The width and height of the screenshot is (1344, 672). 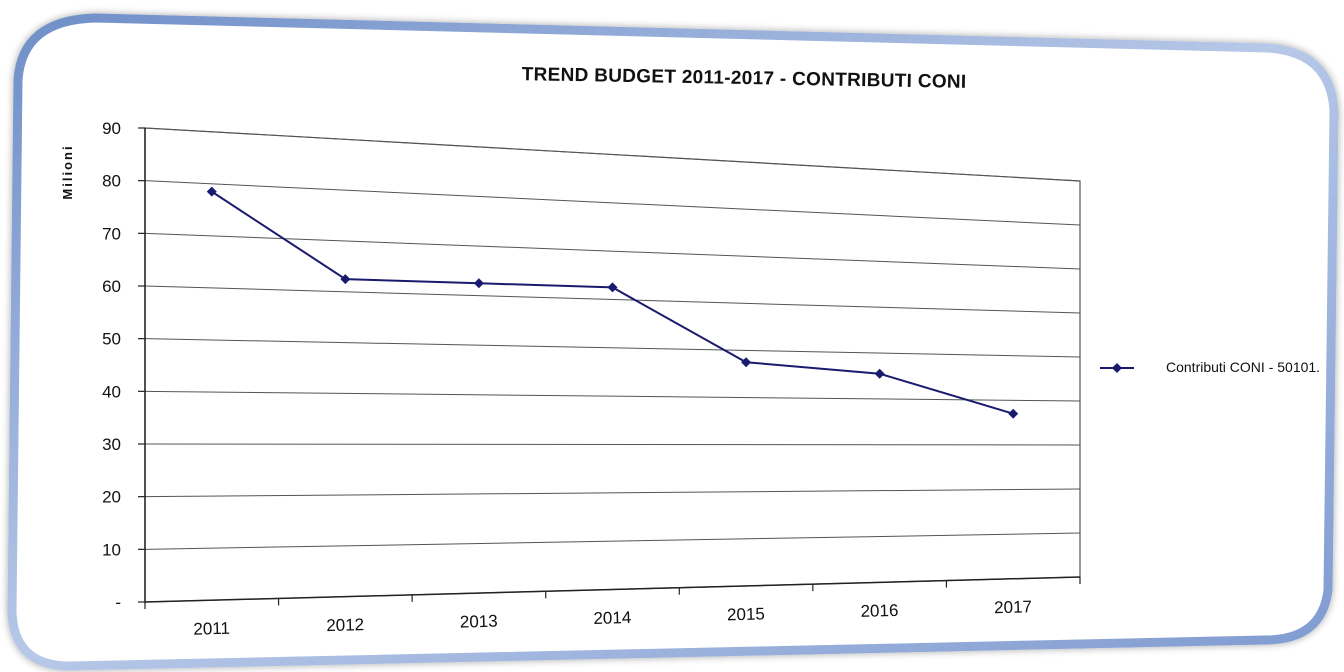 What do you see at coordinates (118, 602) in the screenshot?
I see `y-tick-label: -` at bounding box center [118, 602].